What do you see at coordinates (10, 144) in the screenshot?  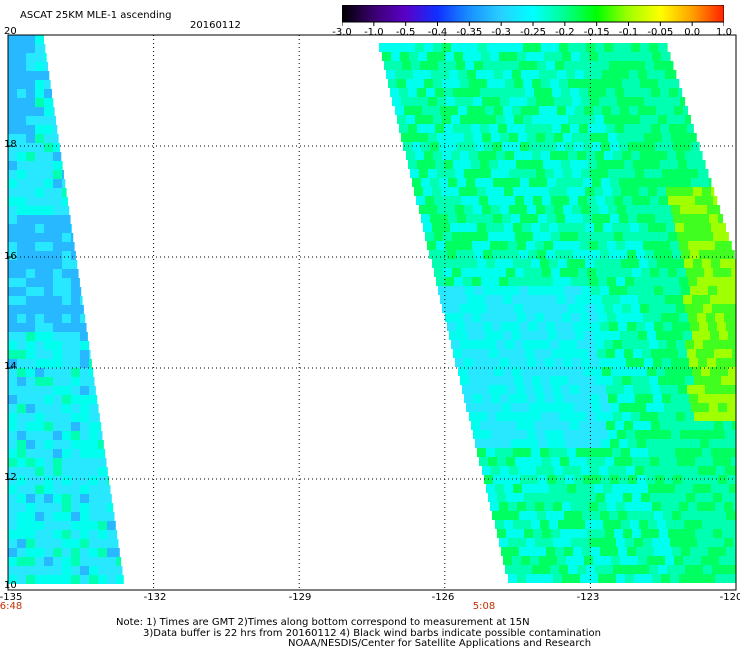 I see `lat-label: 18` at bounding box center [10, 144].